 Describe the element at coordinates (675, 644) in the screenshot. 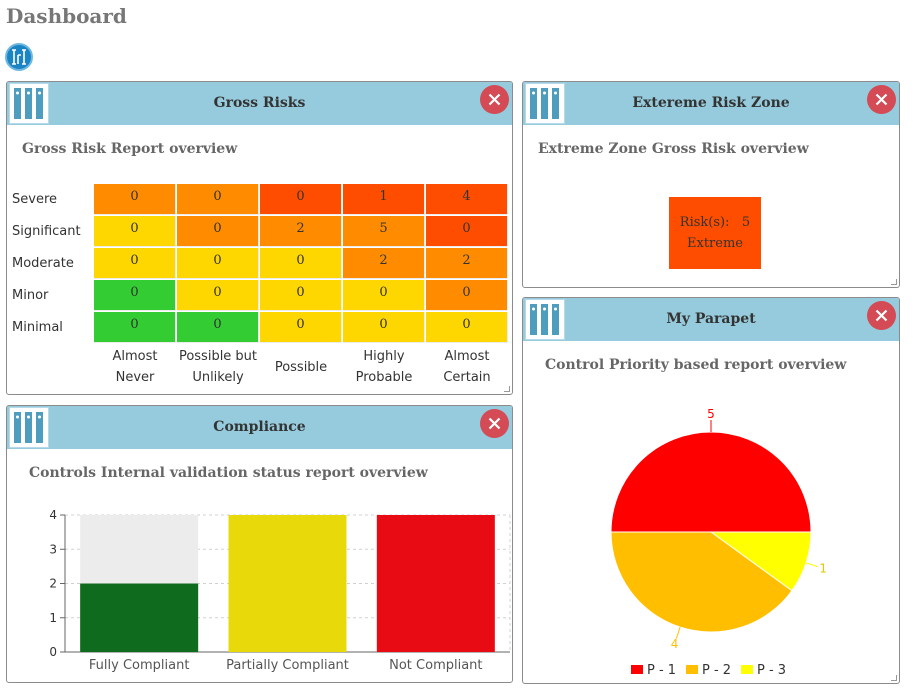

I see `slice-value-label: 4` at that location.